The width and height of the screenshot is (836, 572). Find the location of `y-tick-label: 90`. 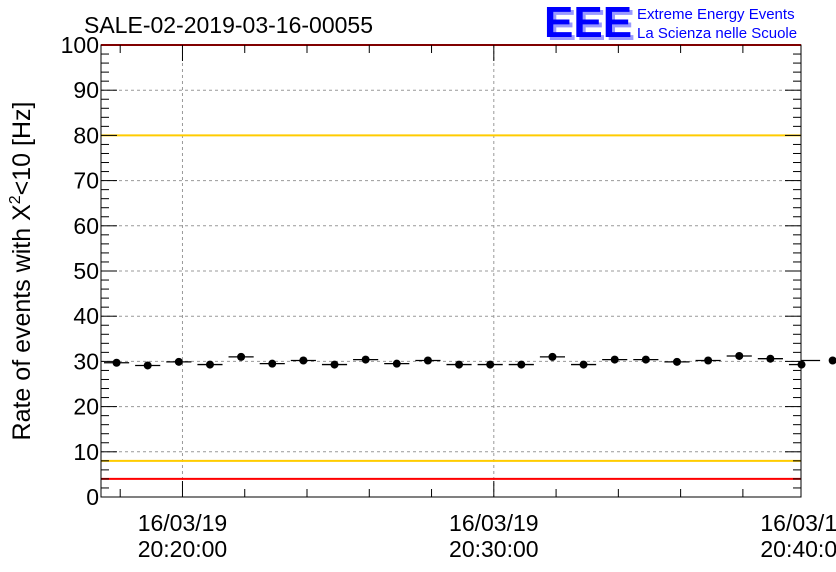

y-tick-label: 90 is located at coordinates (86, 90).